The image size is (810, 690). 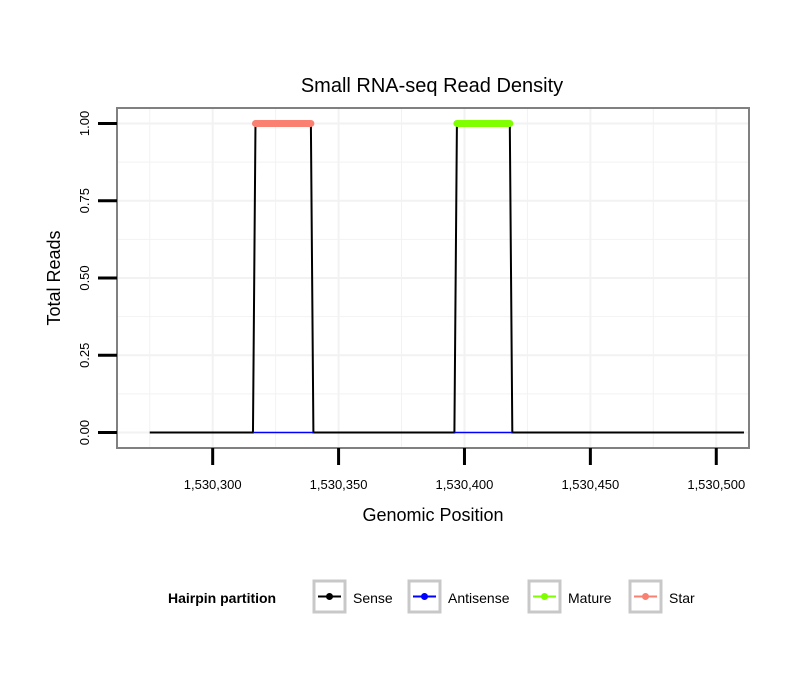 I want to click on y-tick-label: 0.75, so click(x=84, y=200).